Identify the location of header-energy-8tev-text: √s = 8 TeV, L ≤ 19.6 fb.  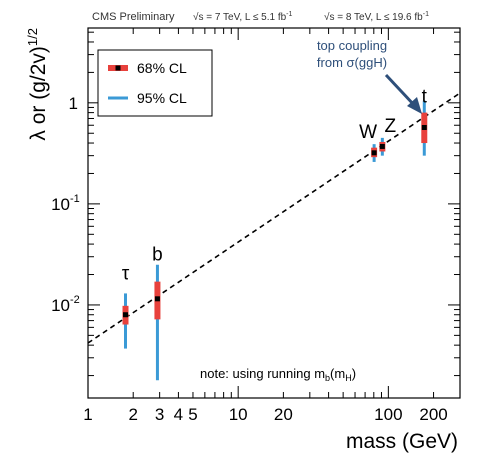
(373, 17).